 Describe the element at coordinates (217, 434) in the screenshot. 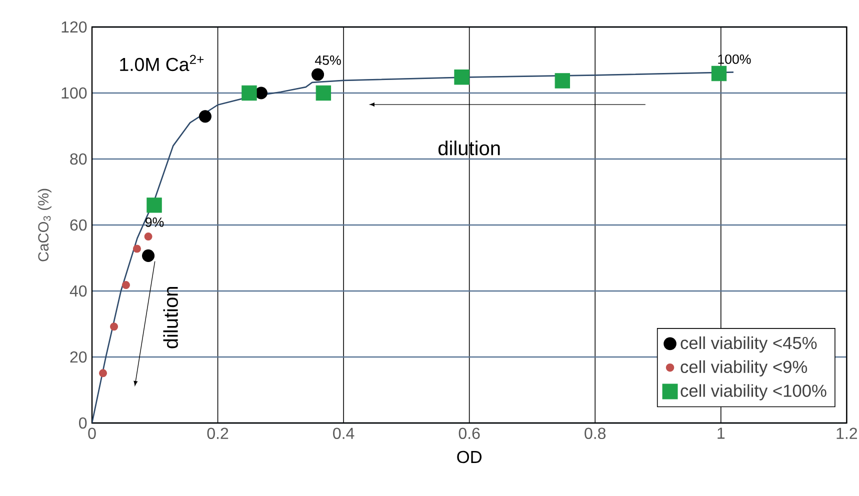

I see `x-tick-label: 0.2` at that location.